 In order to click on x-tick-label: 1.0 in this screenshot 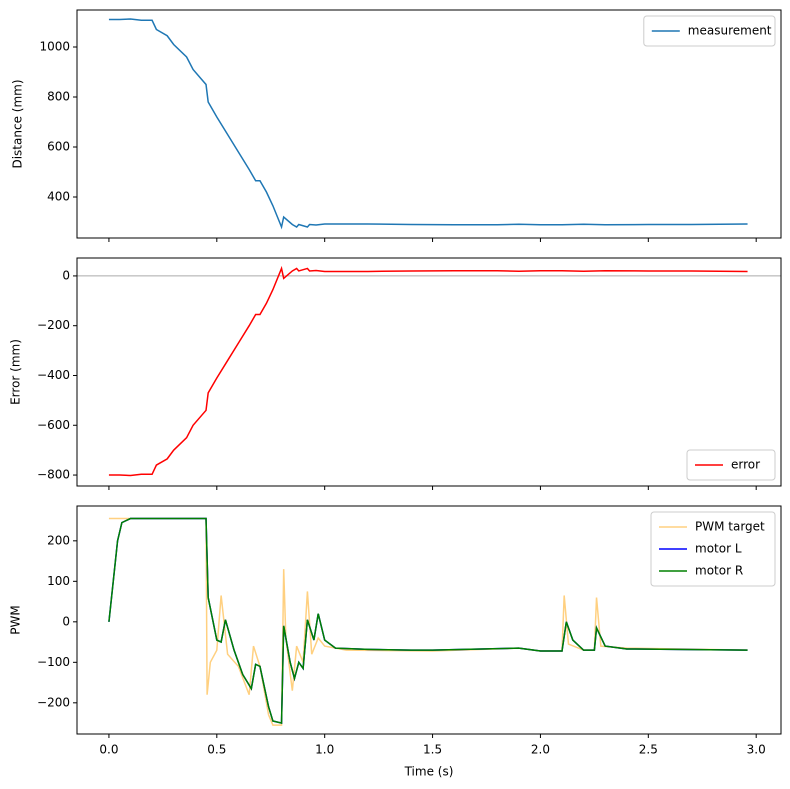, I will do `click(324, 750)`.